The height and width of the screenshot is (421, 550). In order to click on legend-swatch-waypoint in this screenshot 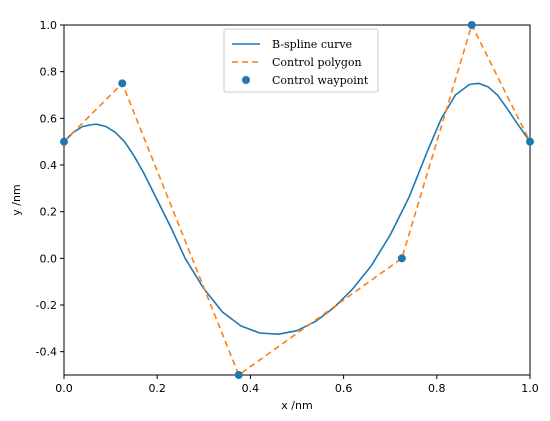, I will do `click(246, 80)`.